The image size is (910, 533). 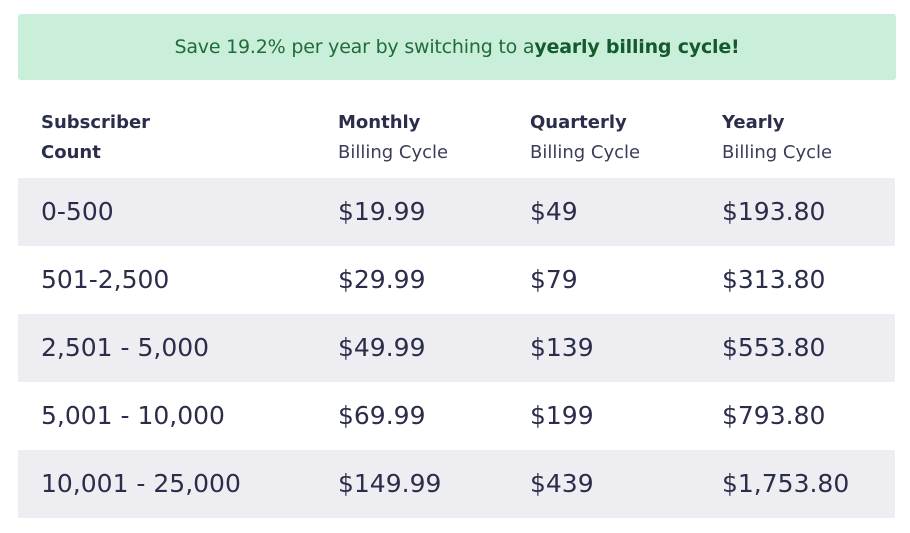 I want to click on quarterly-price-cell: $199, so click(x=562, y=415).